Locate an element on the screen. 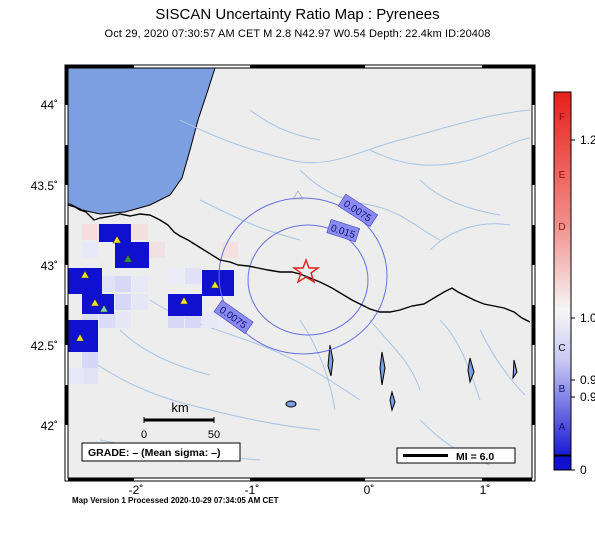 The width and height of the screenshot is (595, 542). grid-cells-light is located at coordinates (153, 304).